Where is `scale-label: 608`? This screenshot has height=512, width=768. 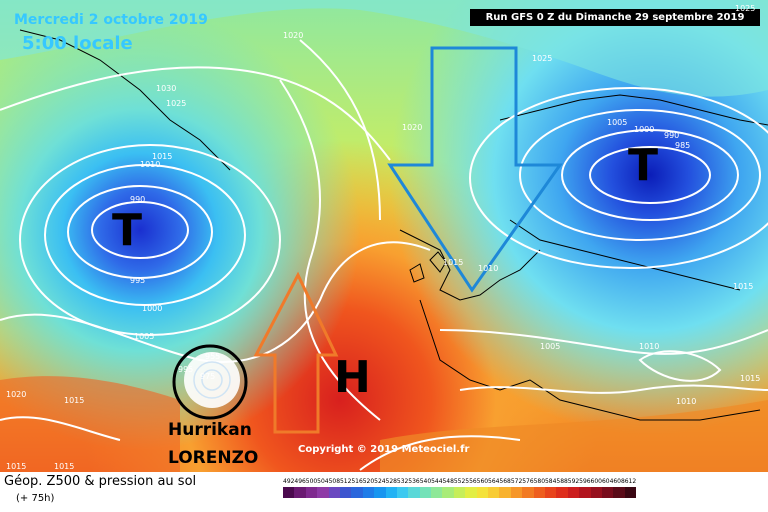 scale-label: 608 is located at coordinates (619, 481).